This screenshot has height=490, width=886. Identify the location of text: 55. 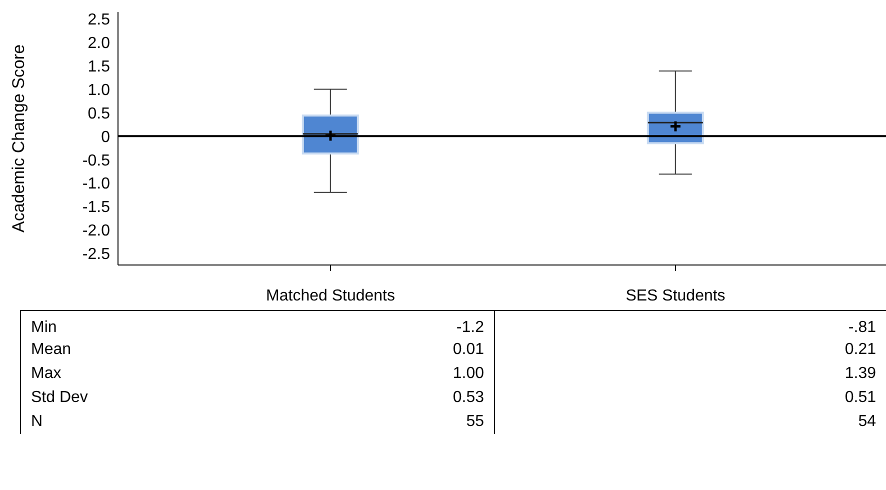
(475, 421).